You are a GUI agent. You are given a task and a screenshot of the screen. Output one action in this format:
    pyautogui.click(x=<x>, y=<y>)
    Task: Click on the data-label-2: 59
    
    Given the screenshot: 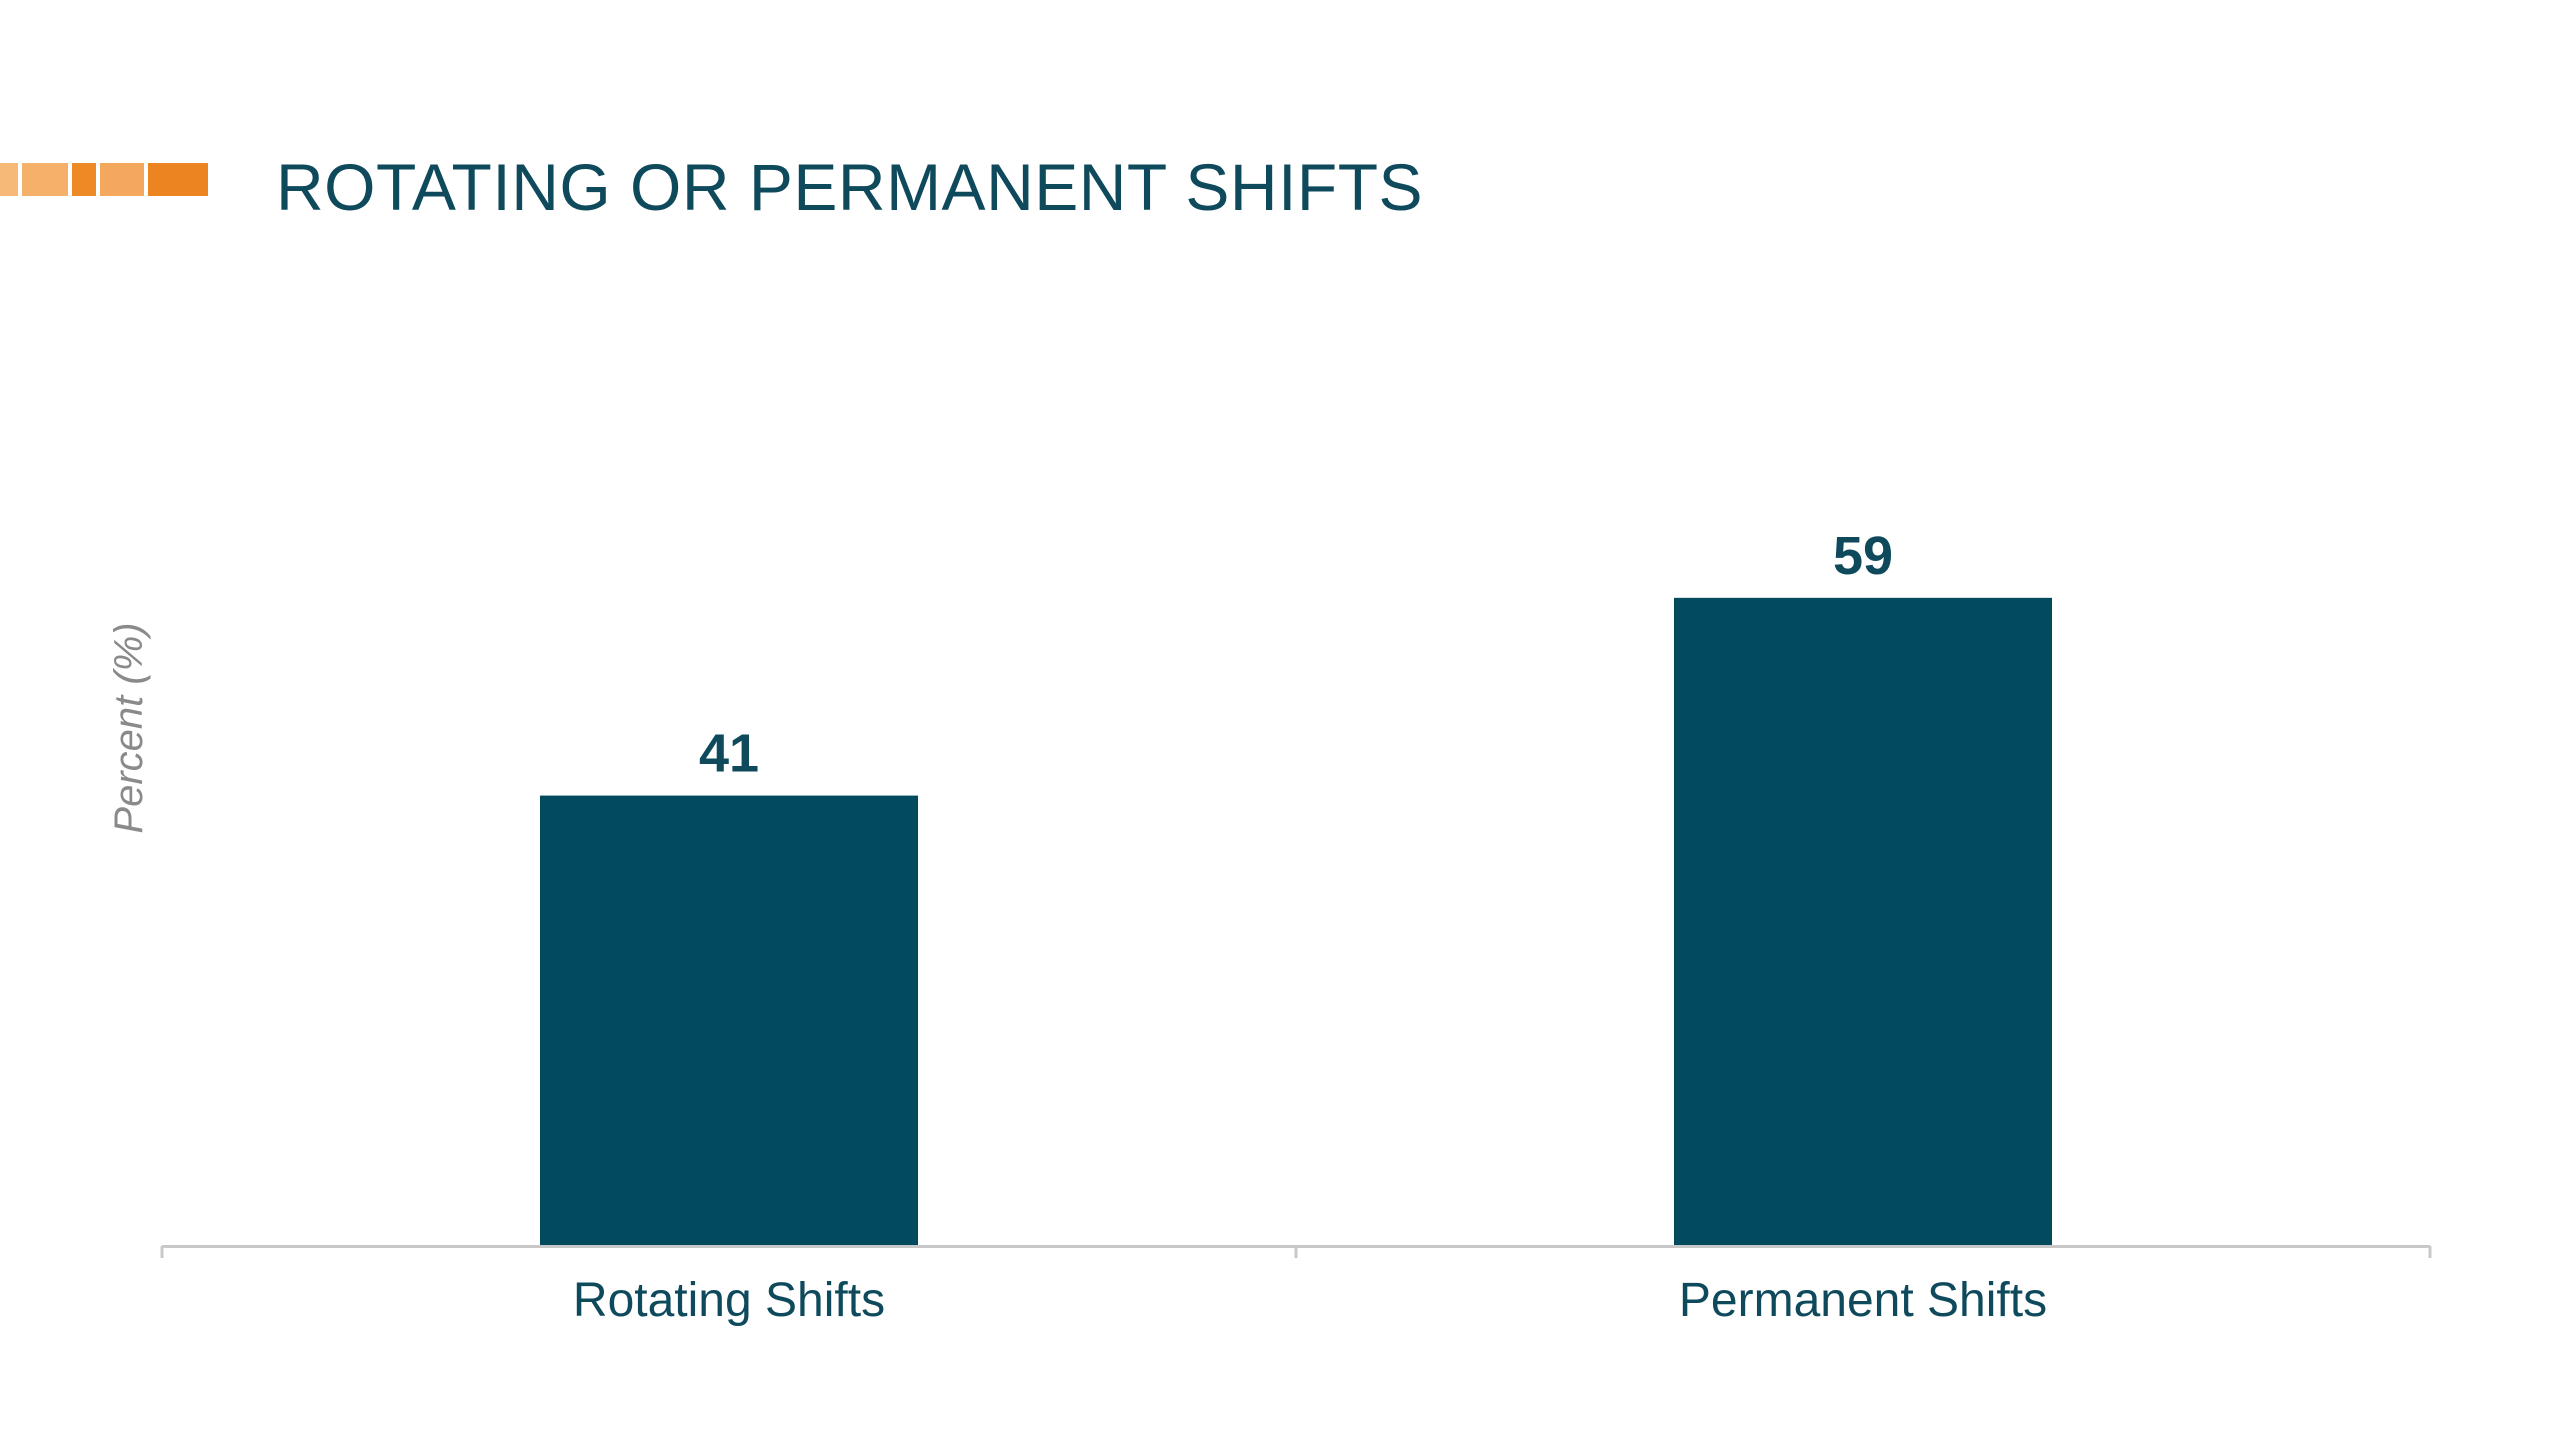 What is the action you would take?
    pyautogui.click(x=1863, y=556)
    